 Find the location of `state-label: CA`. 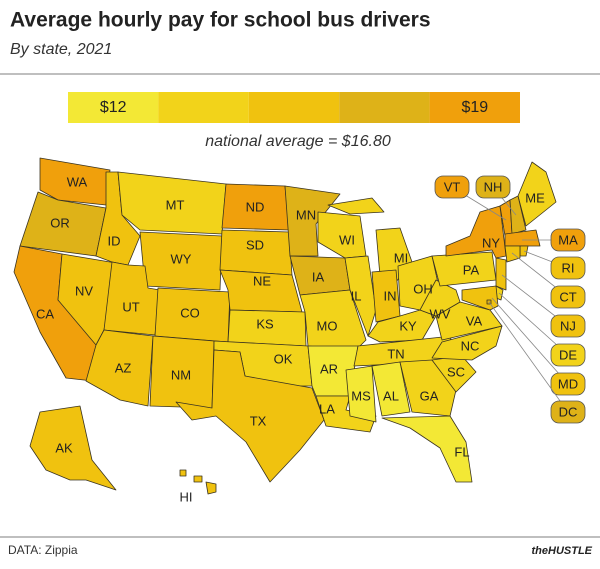

state-label: CA is located at coordinates (45, 313).